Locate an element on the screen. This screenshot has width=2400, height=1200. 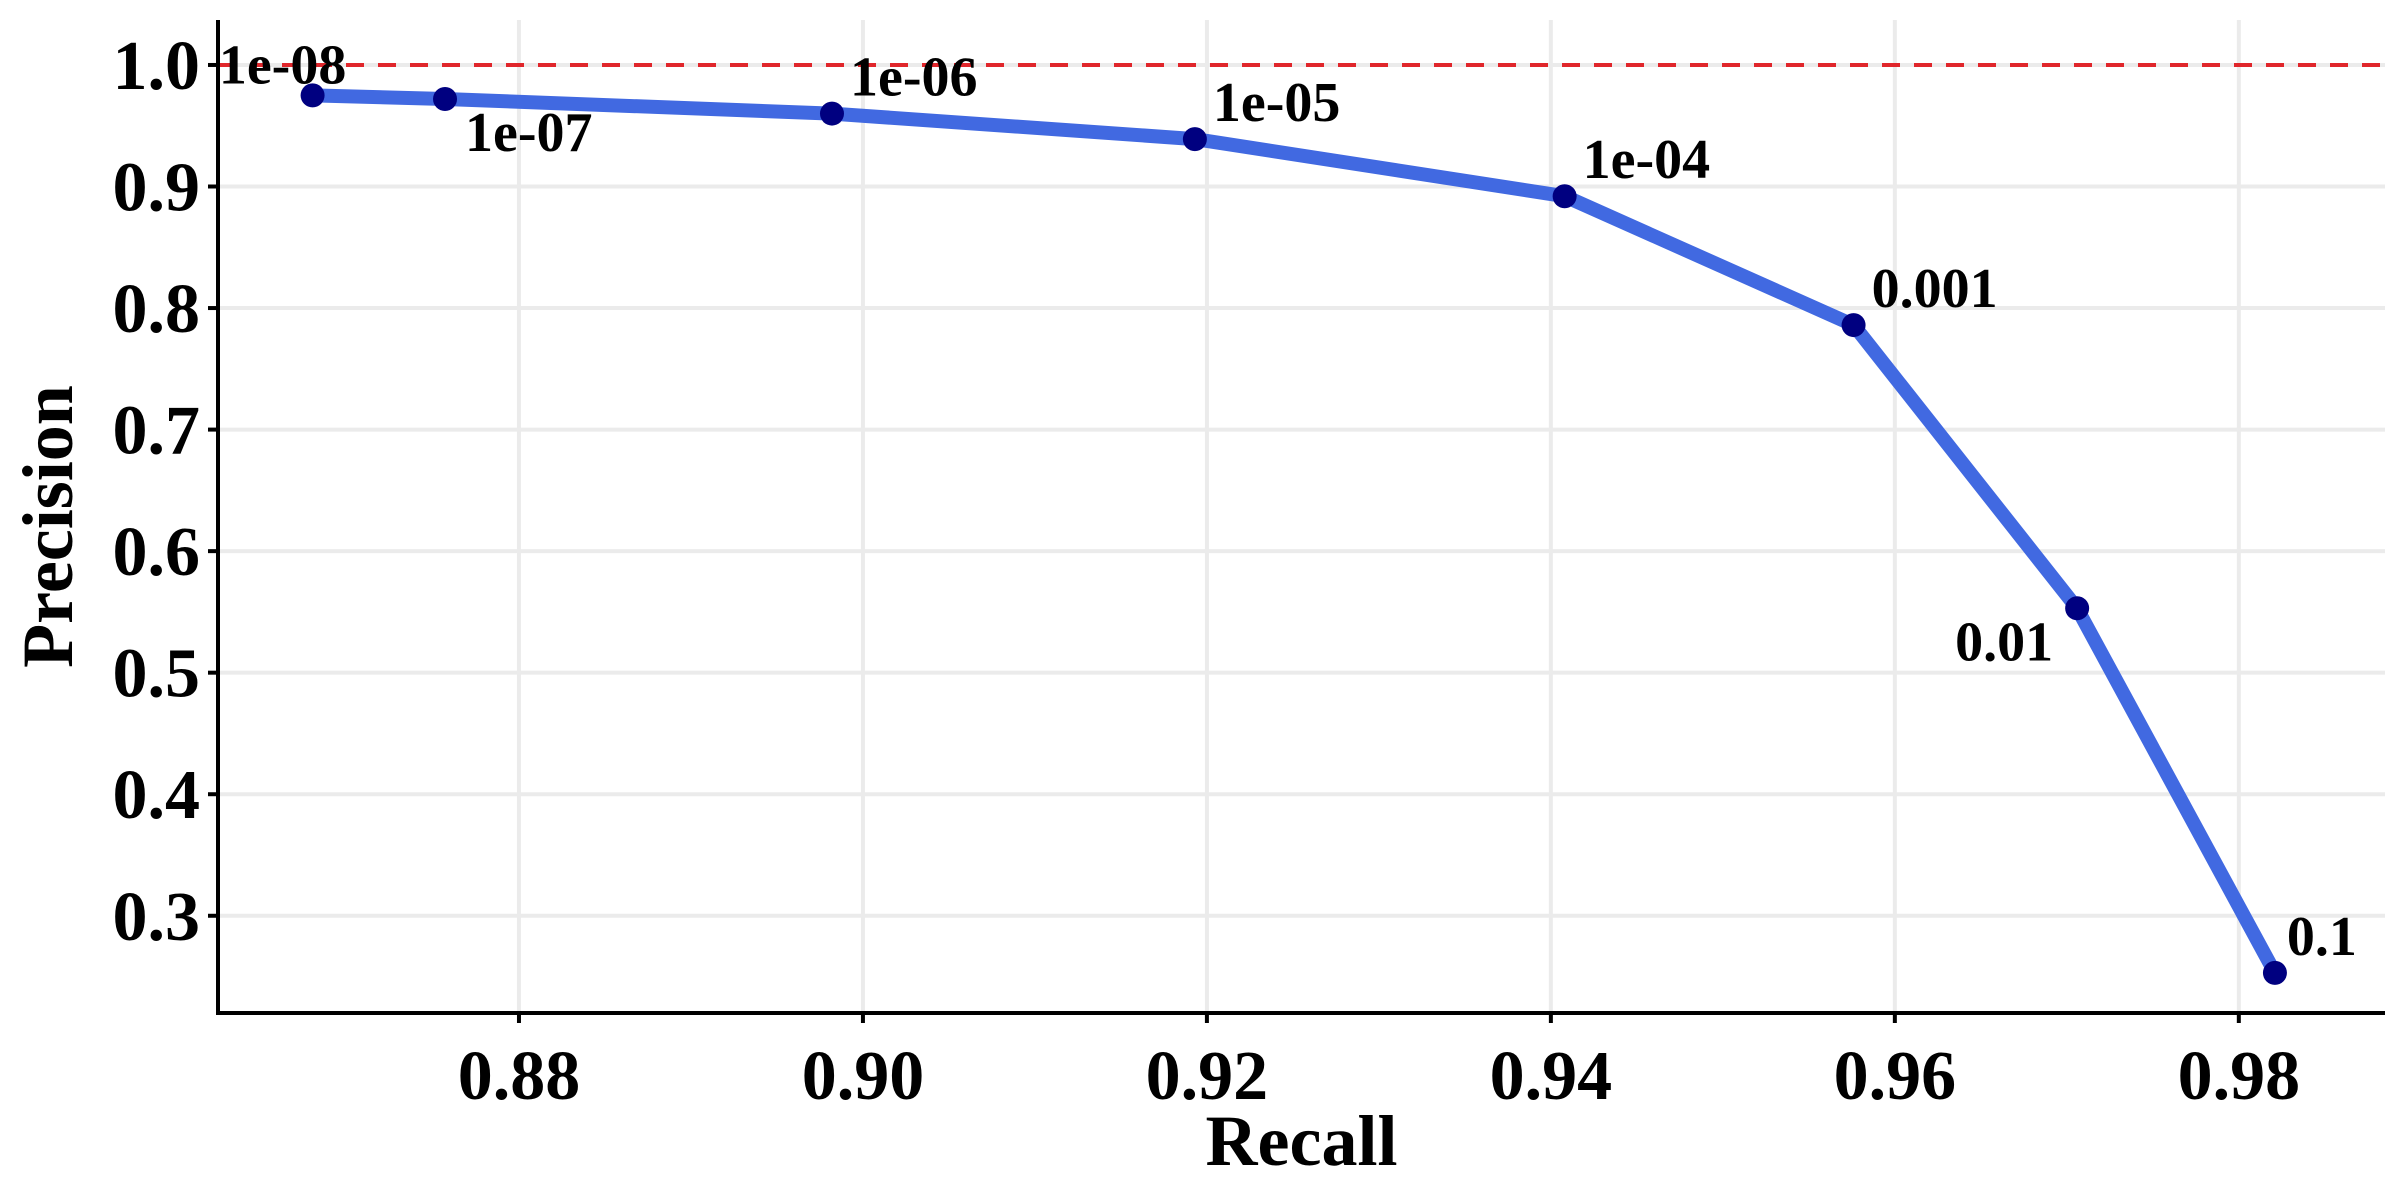
x-tick-label: 0.96 is located at coordinates (1895, 1076).